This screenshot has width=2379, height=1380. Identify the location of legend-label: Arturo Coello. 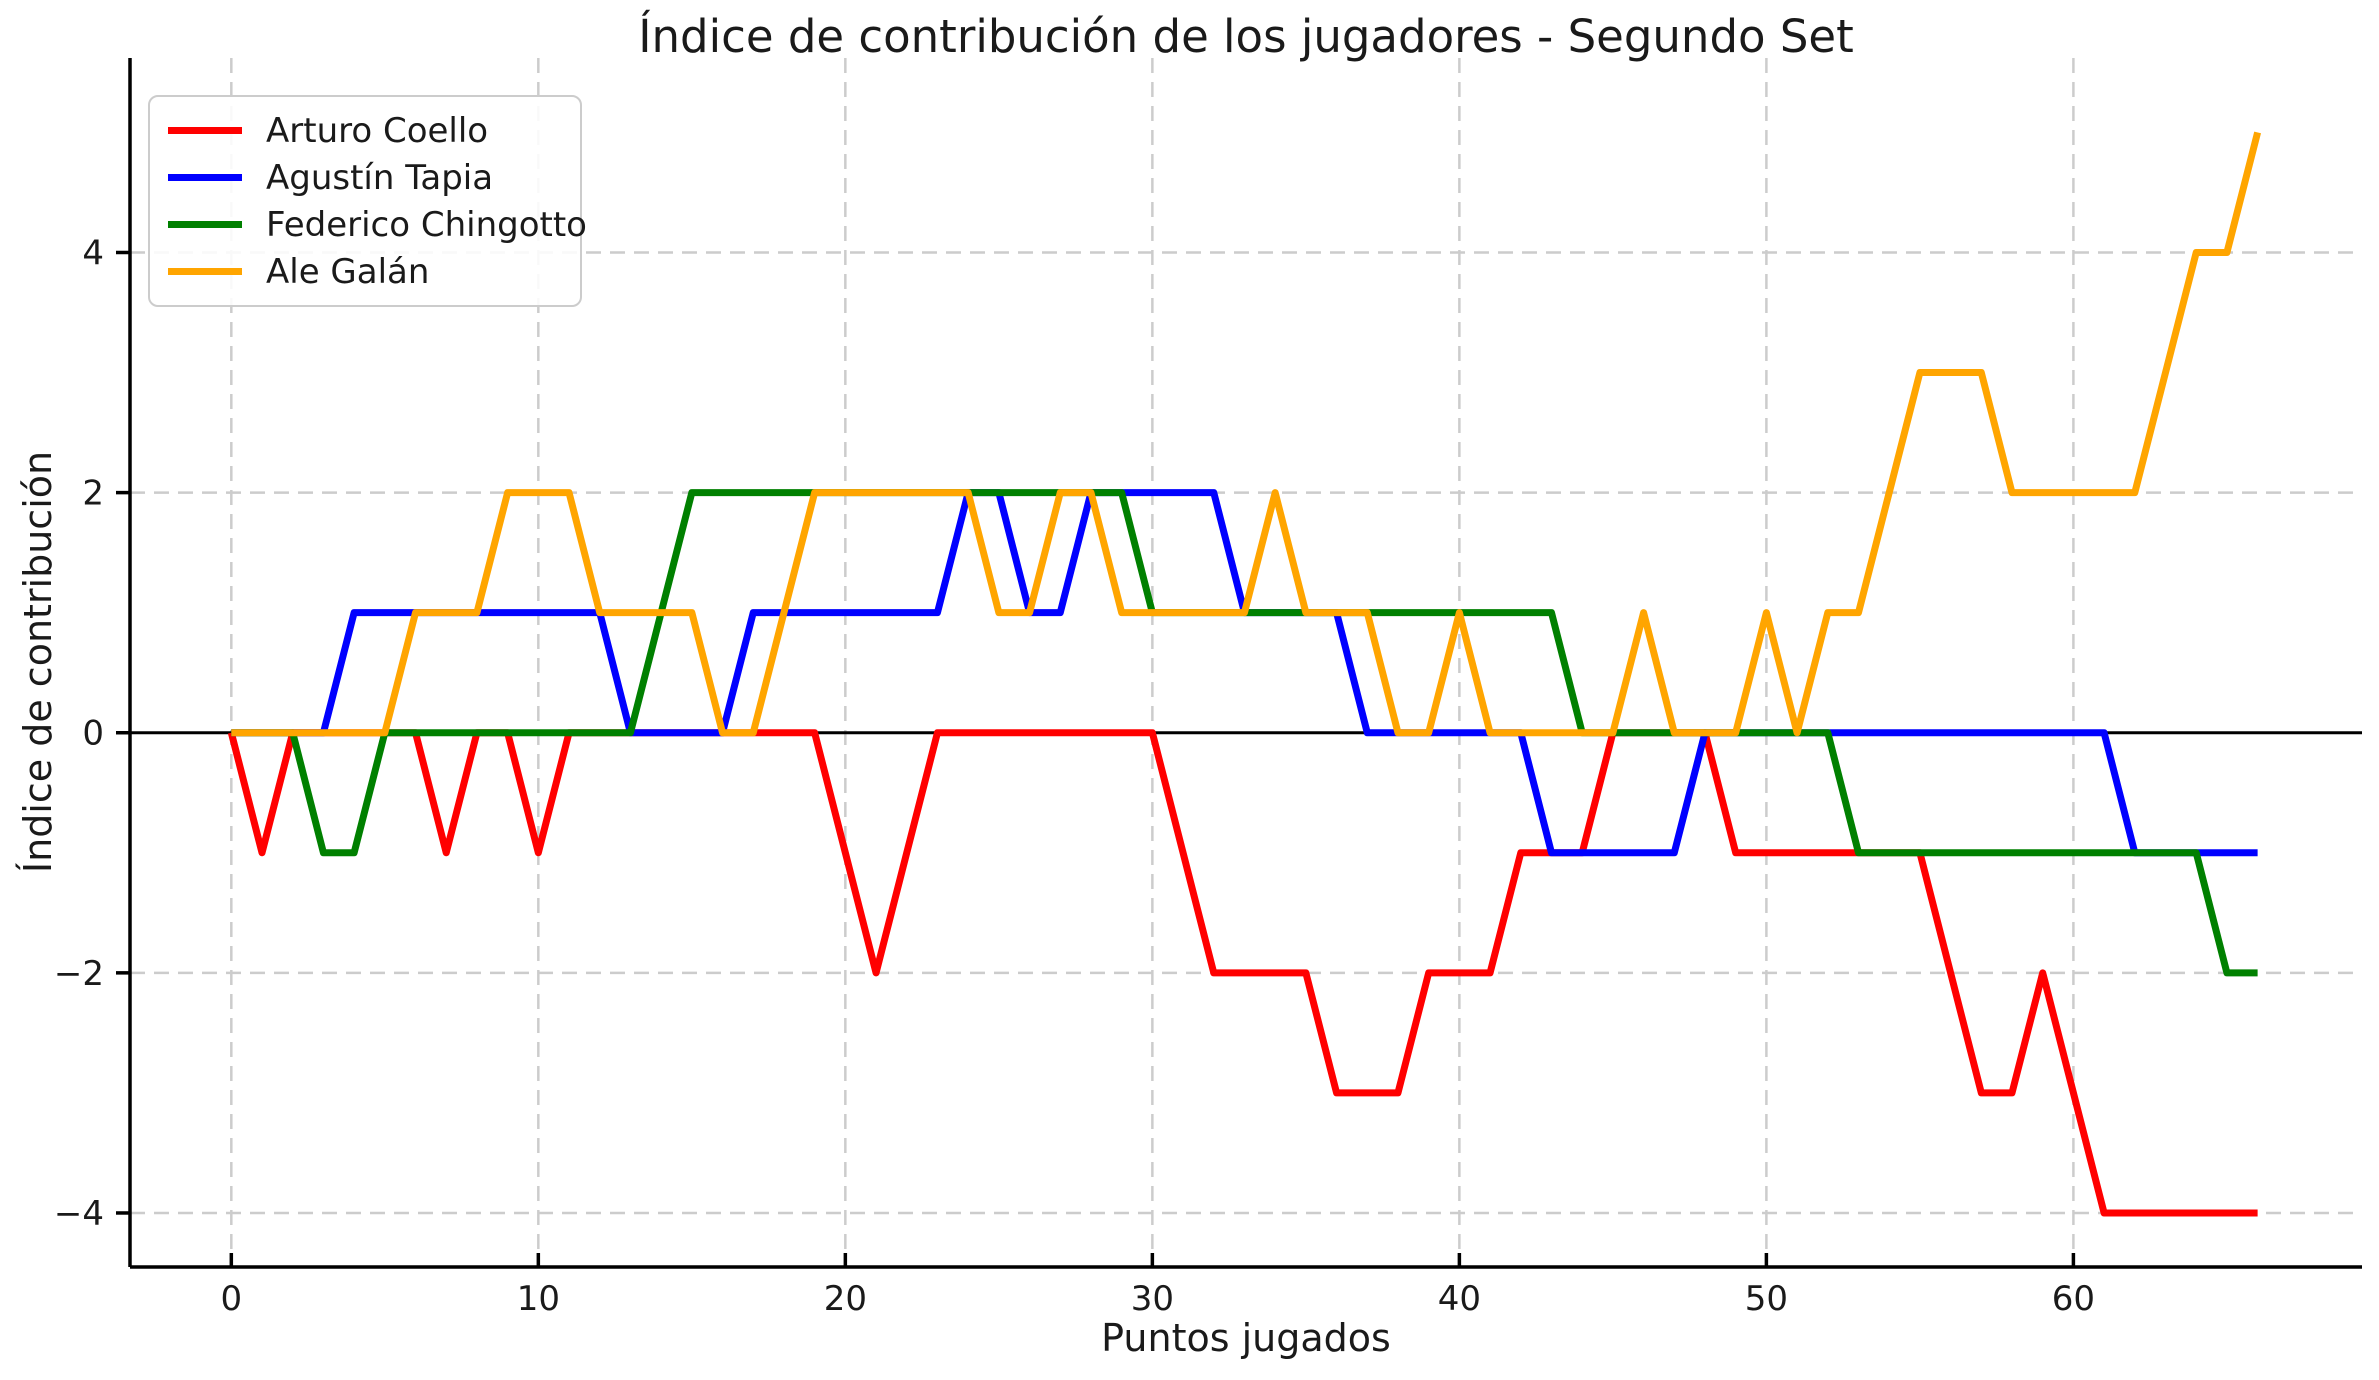
(377, 130).